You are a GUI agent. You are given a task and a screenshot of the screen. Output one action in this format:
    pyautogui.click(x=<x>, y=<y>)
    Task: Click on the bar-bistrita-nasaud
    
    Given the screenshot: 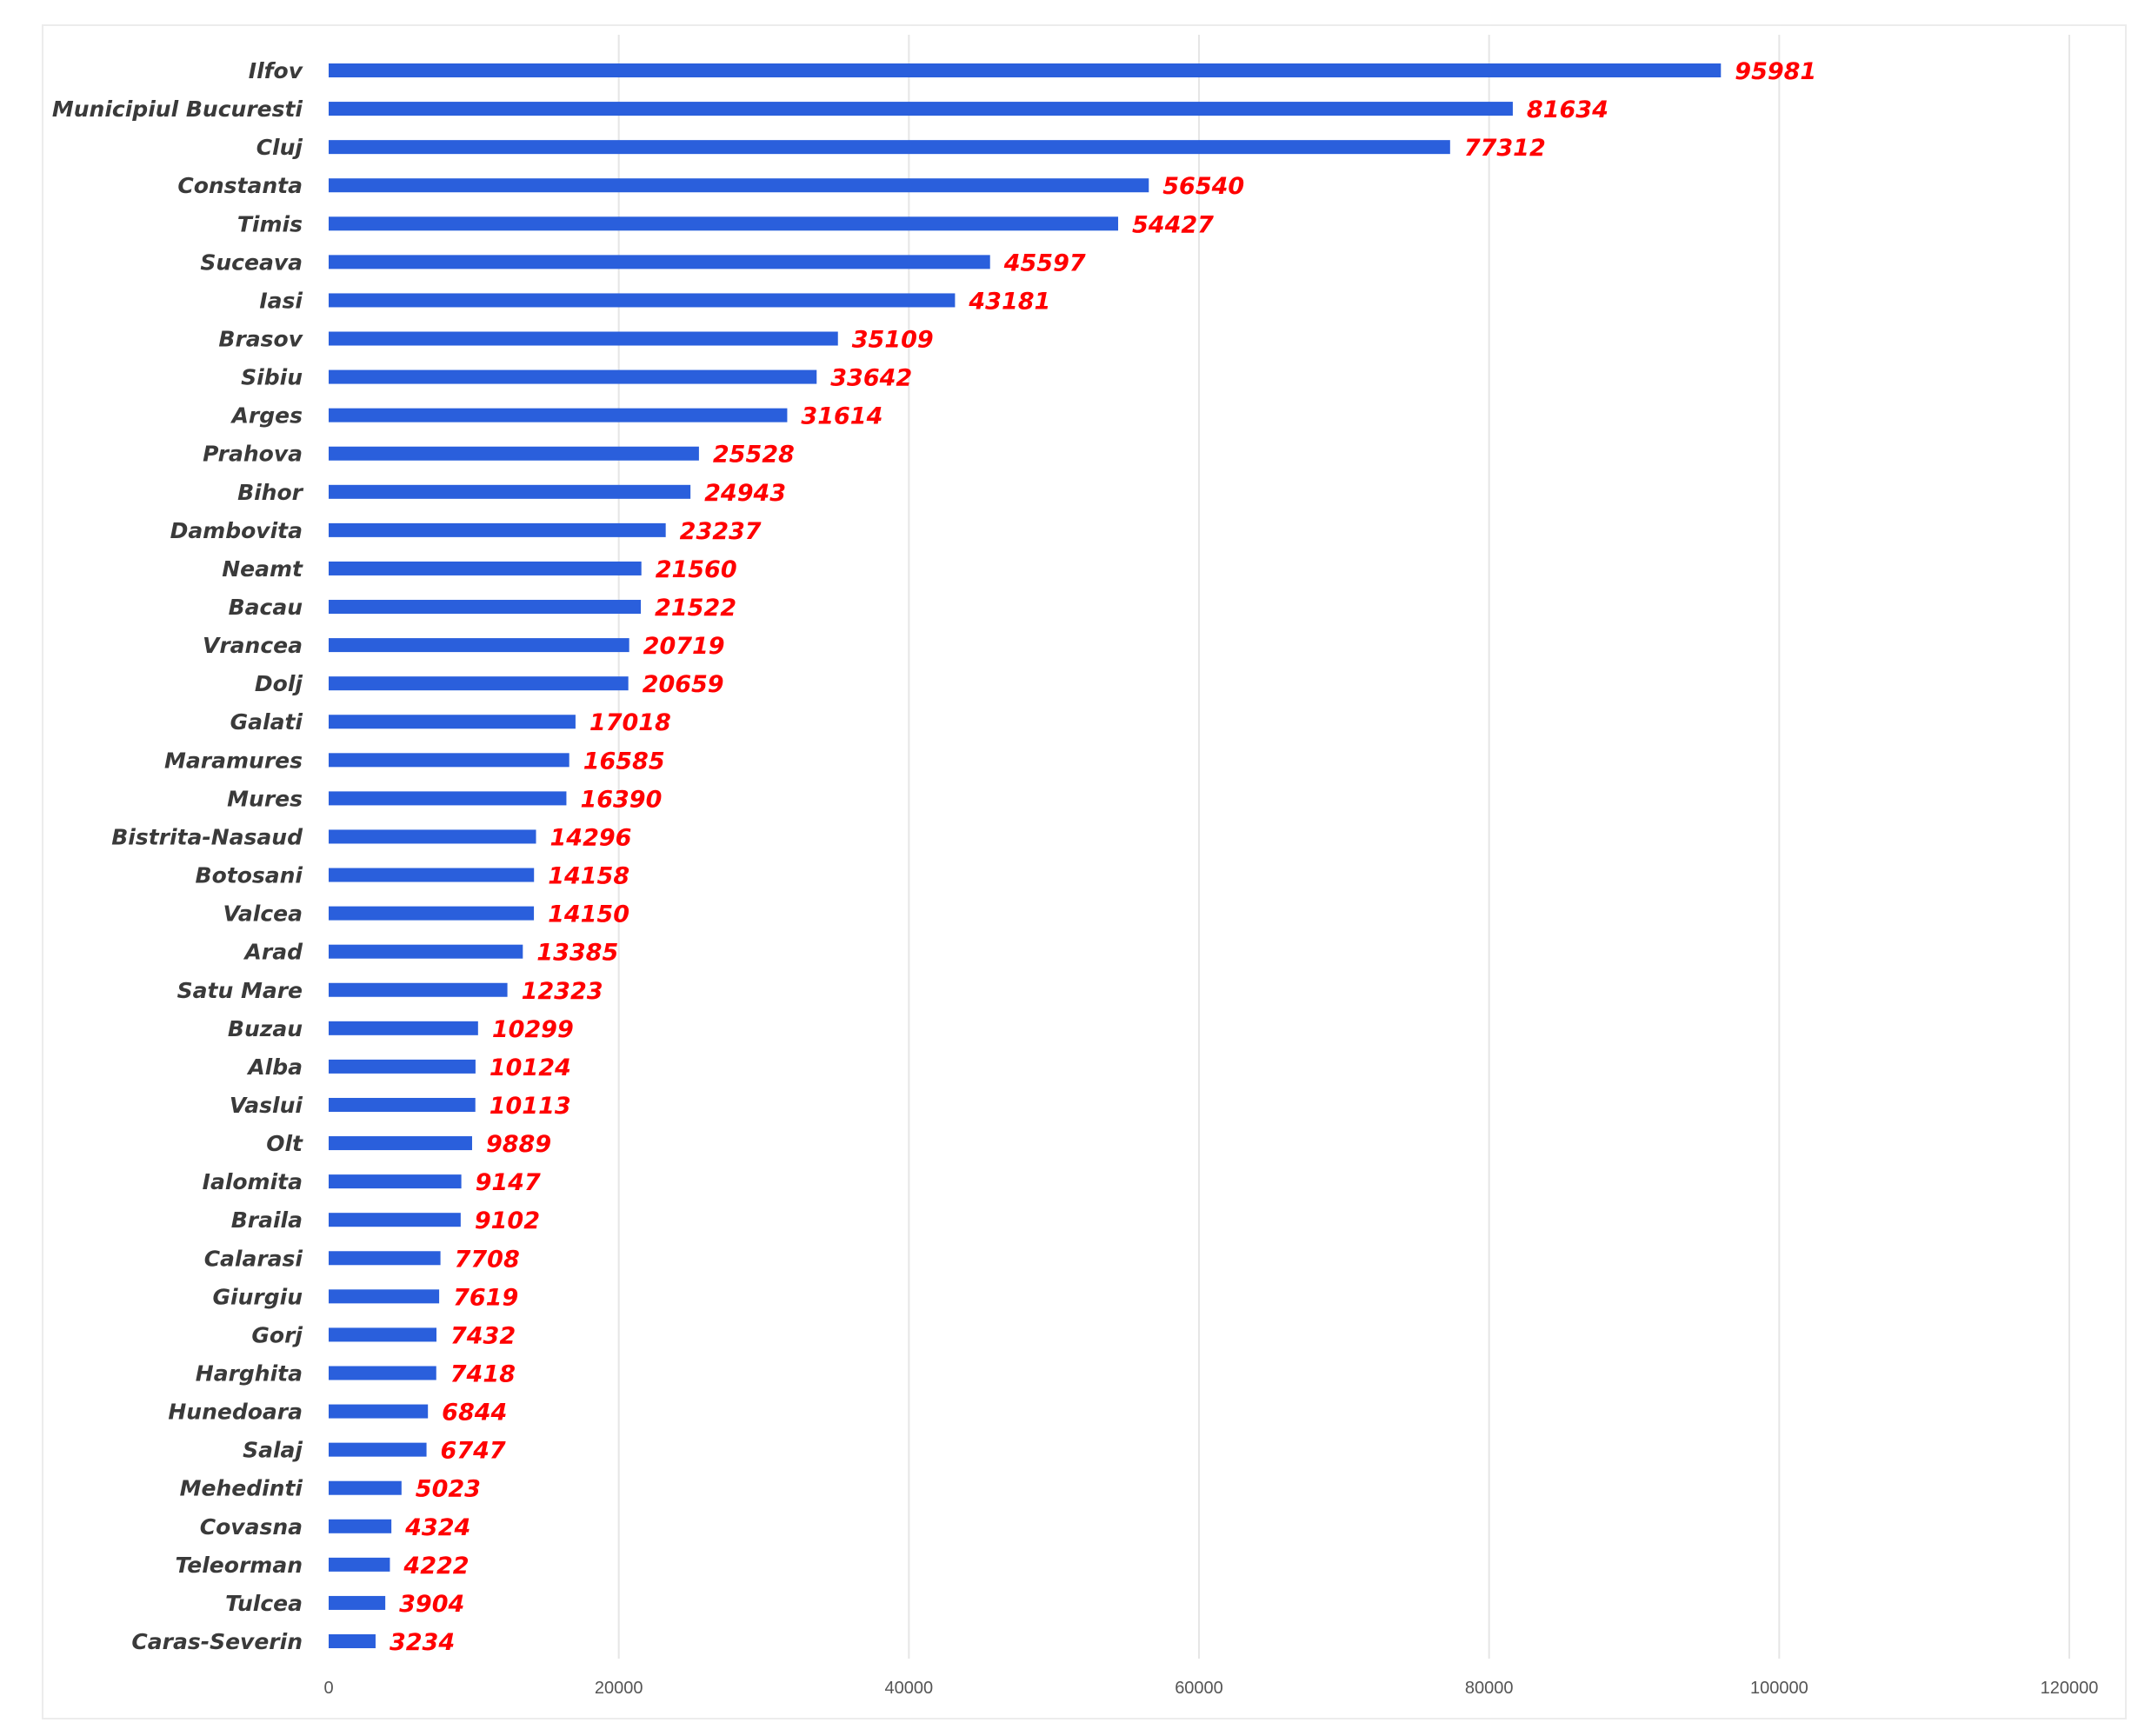 What is the action you would take?
    pyautogui.click(x=432, y=836)
    